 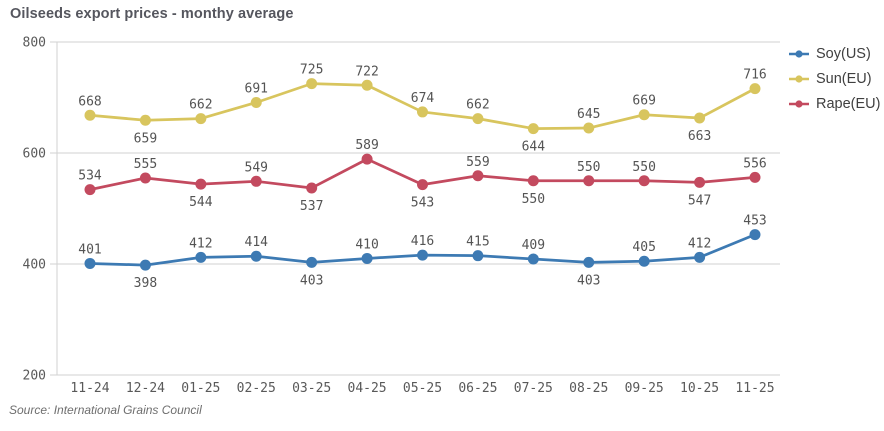 I want to click on data-label: 416, so click(x=422, y=241).